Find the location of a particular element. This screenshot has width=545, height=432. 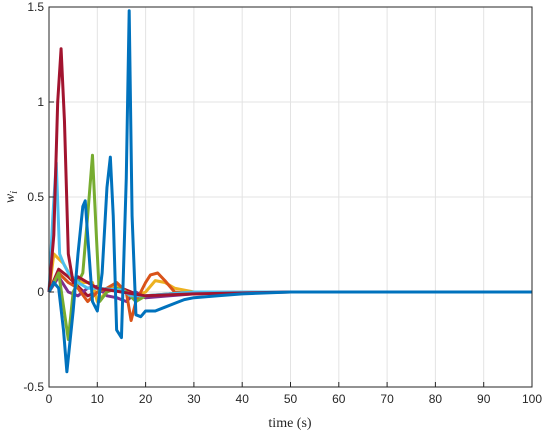

series-line is located at coordinates (289, 296).